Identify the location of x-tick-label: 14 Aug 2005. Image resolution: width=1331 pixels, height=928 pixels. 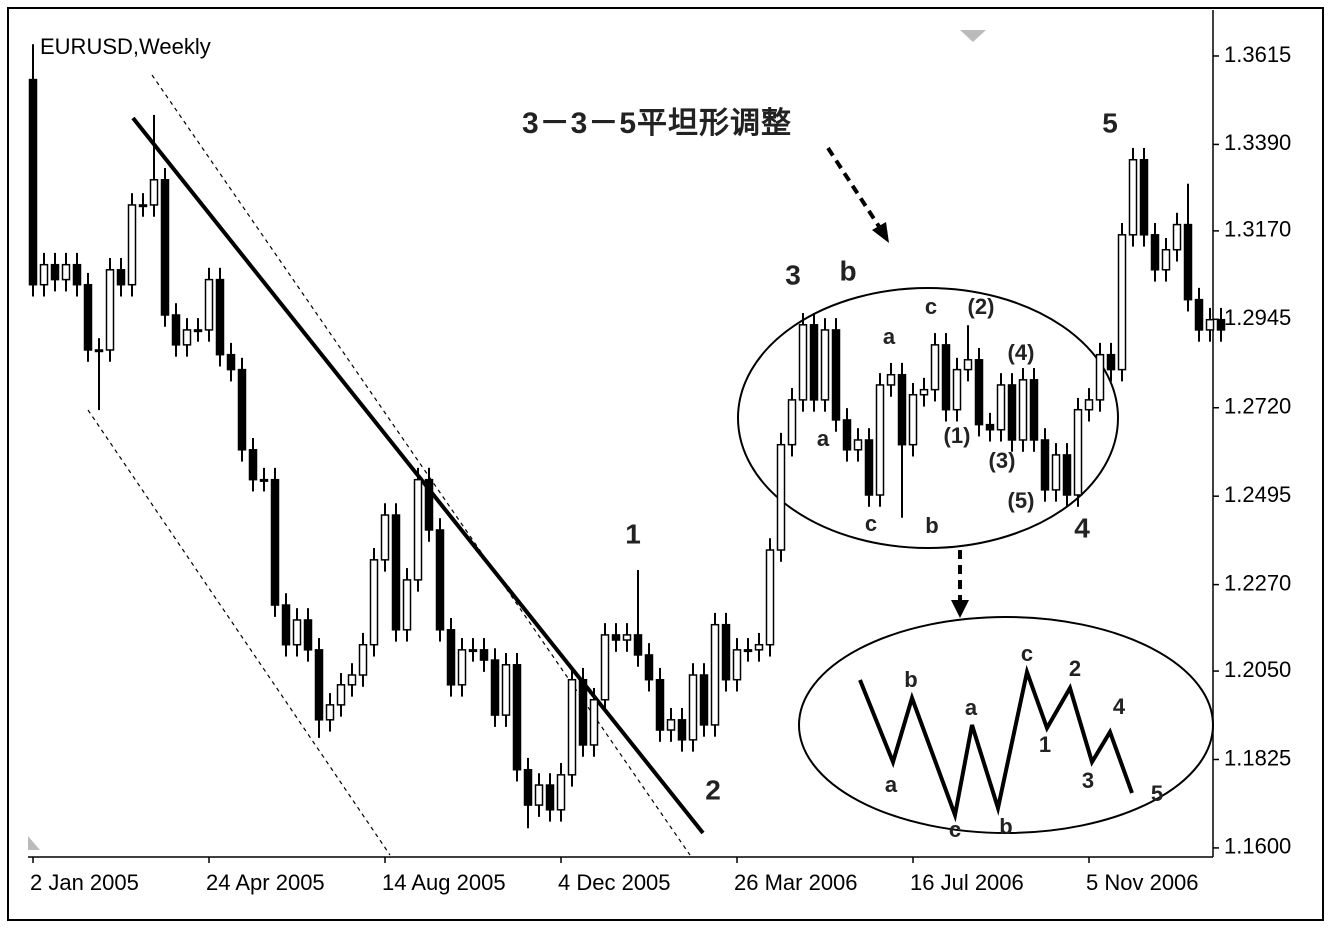
(444, 882).